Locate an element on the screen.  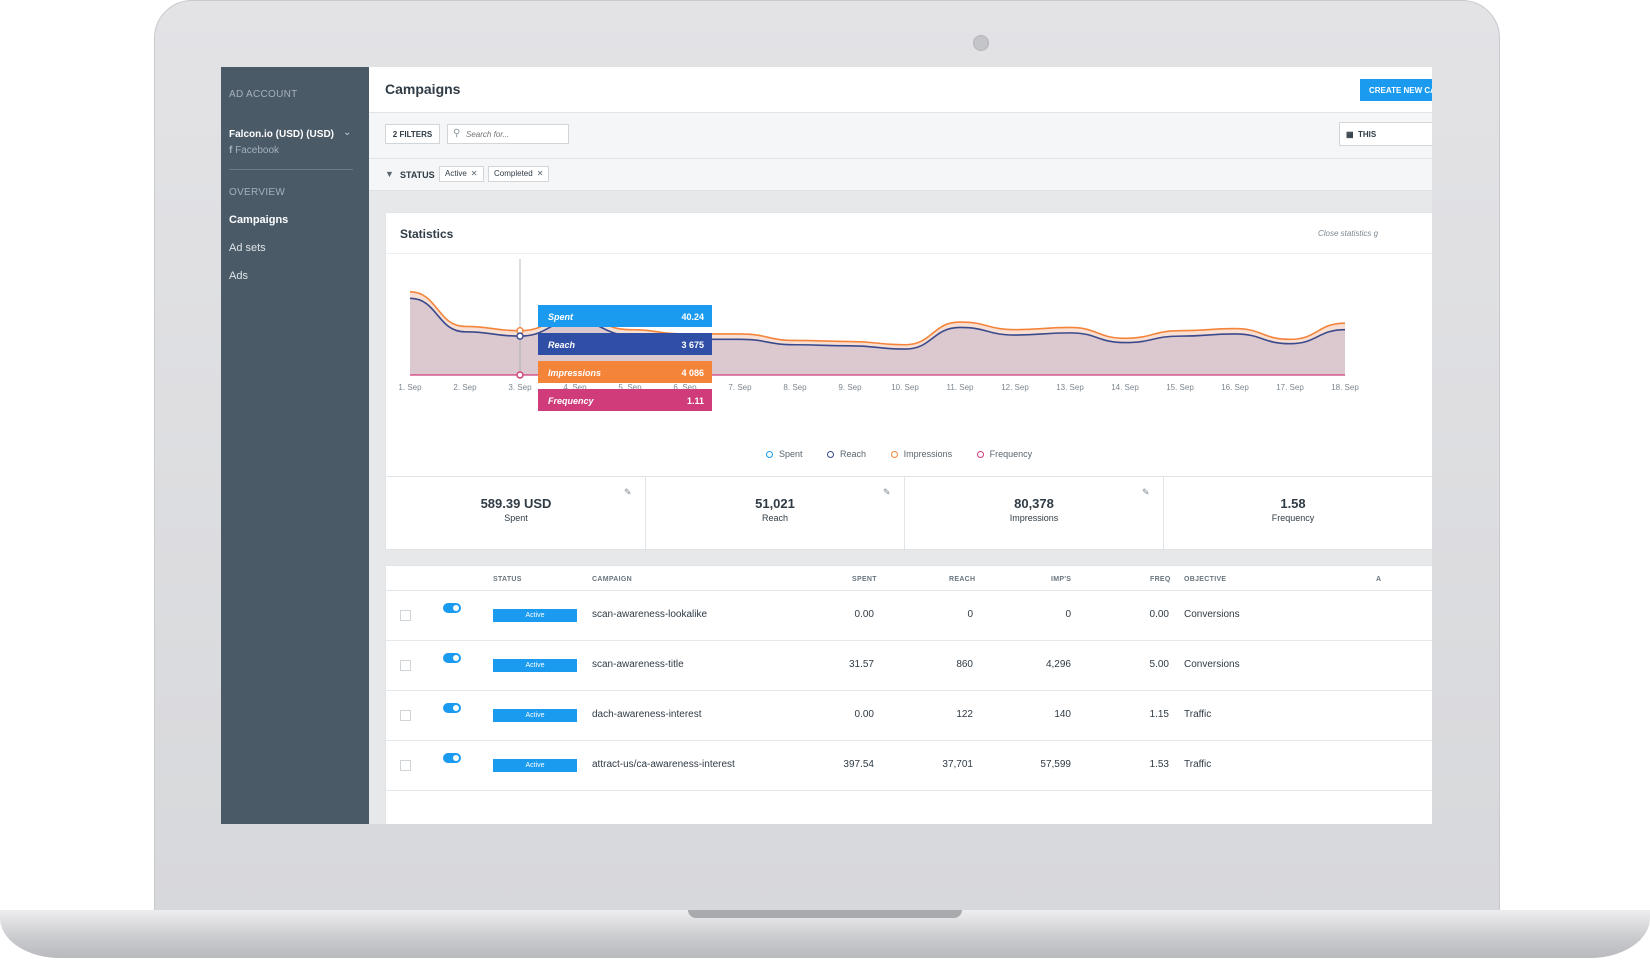
cell-reach: 0 is located at coordinates (970, 614).